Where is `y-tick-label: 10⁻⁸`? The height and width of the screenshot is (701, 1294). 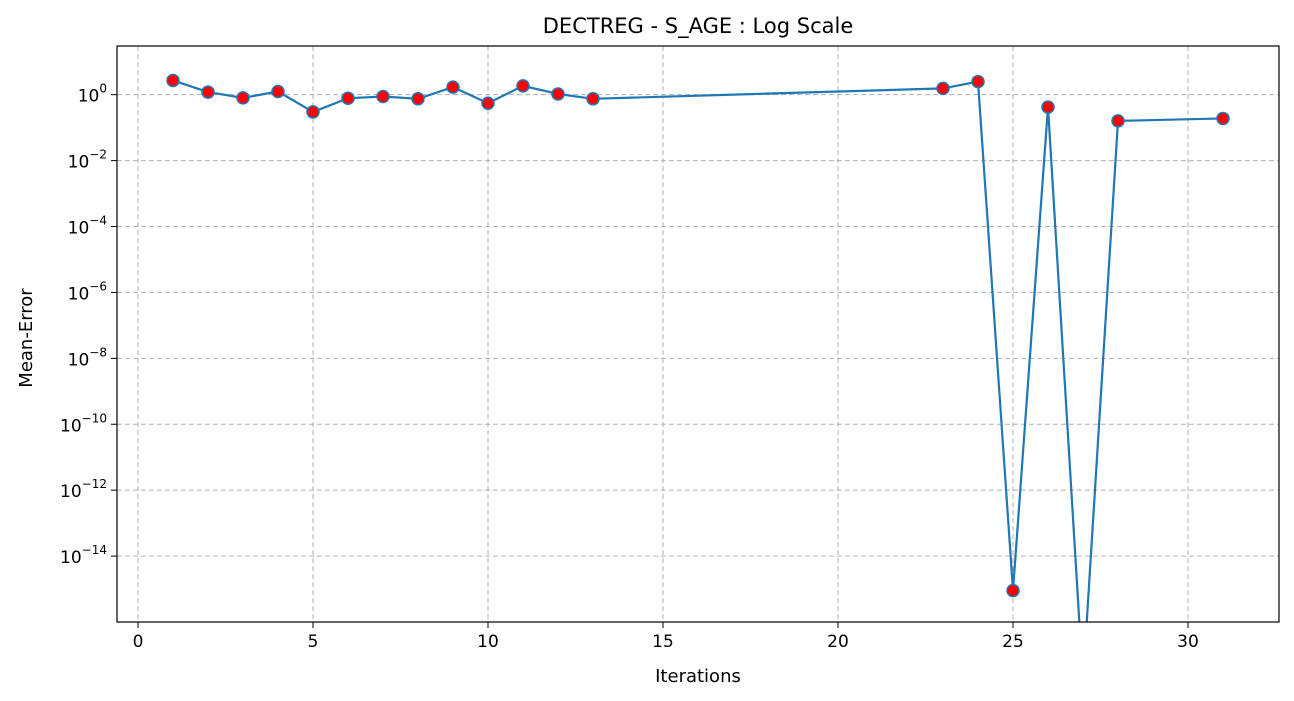 y-tick-label: 10⁻⁸ is located at coordinates (87, 357).